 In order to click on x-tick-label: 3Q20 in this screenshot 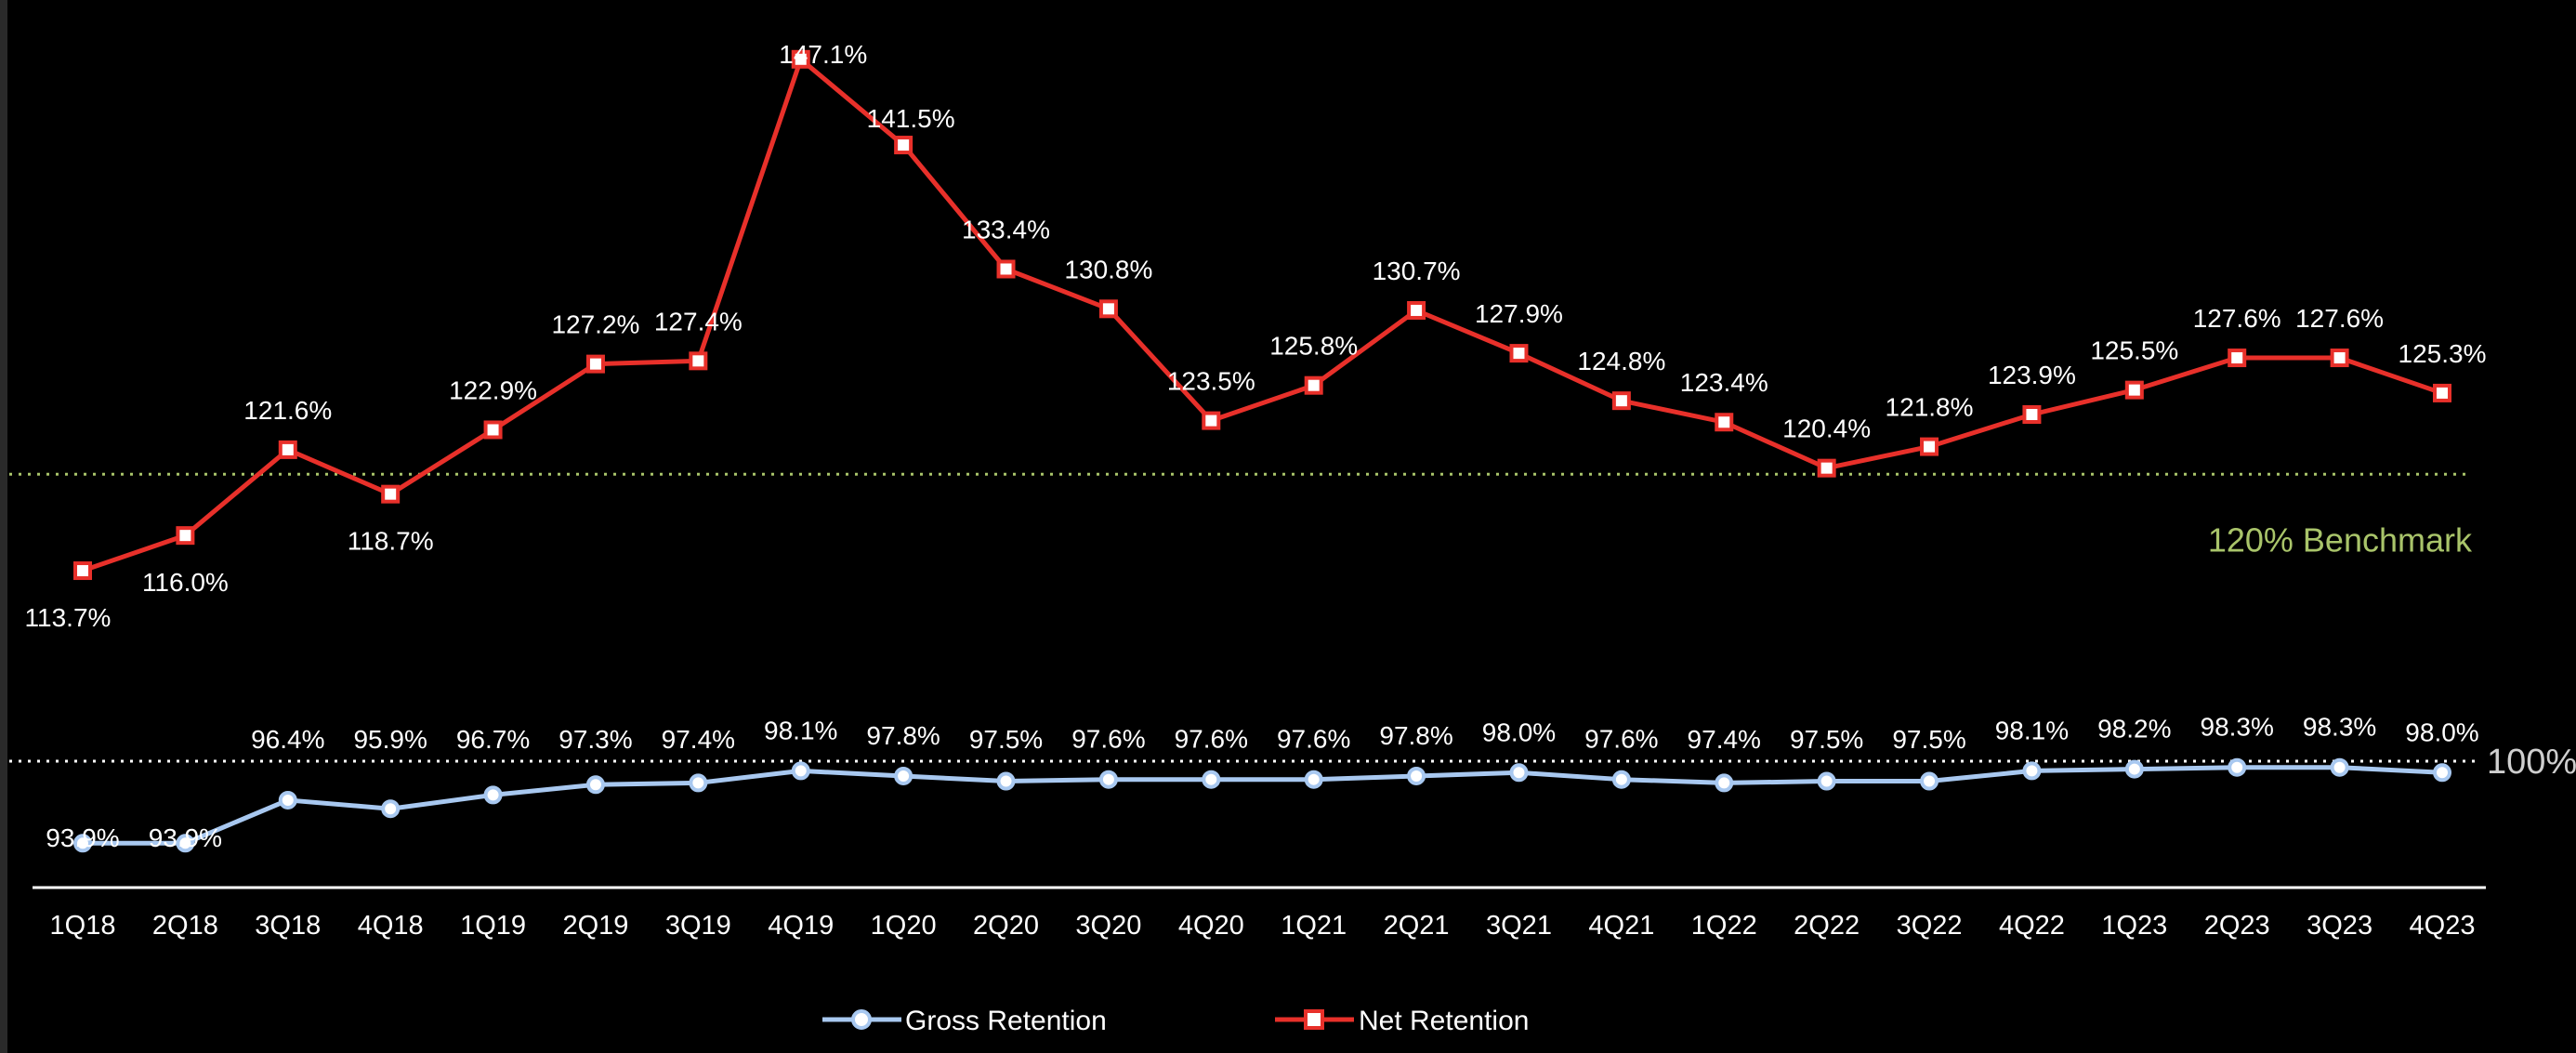, I will do `click(1108, 926)`.